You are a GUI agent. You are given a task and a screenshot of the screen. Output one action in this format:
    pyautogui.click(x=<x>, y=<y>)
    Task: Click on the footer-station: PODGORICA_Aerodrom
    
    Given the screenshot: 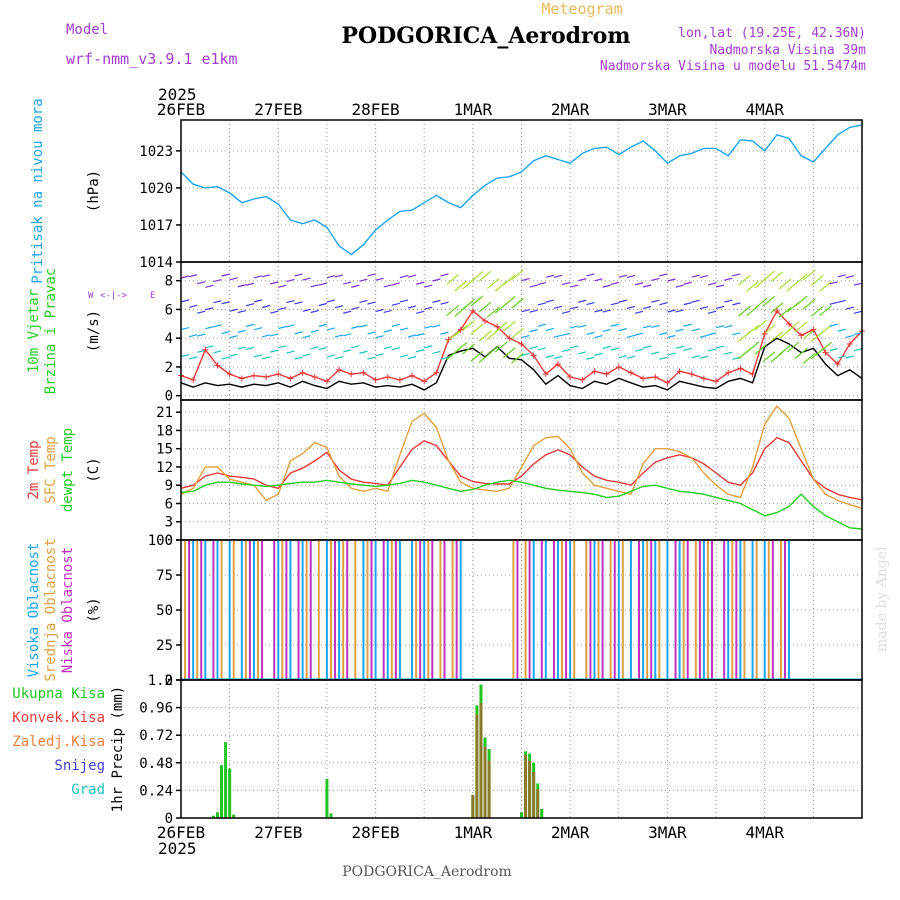 What is the action you would take?
    pyautogui.click(x=427, y=872)
    